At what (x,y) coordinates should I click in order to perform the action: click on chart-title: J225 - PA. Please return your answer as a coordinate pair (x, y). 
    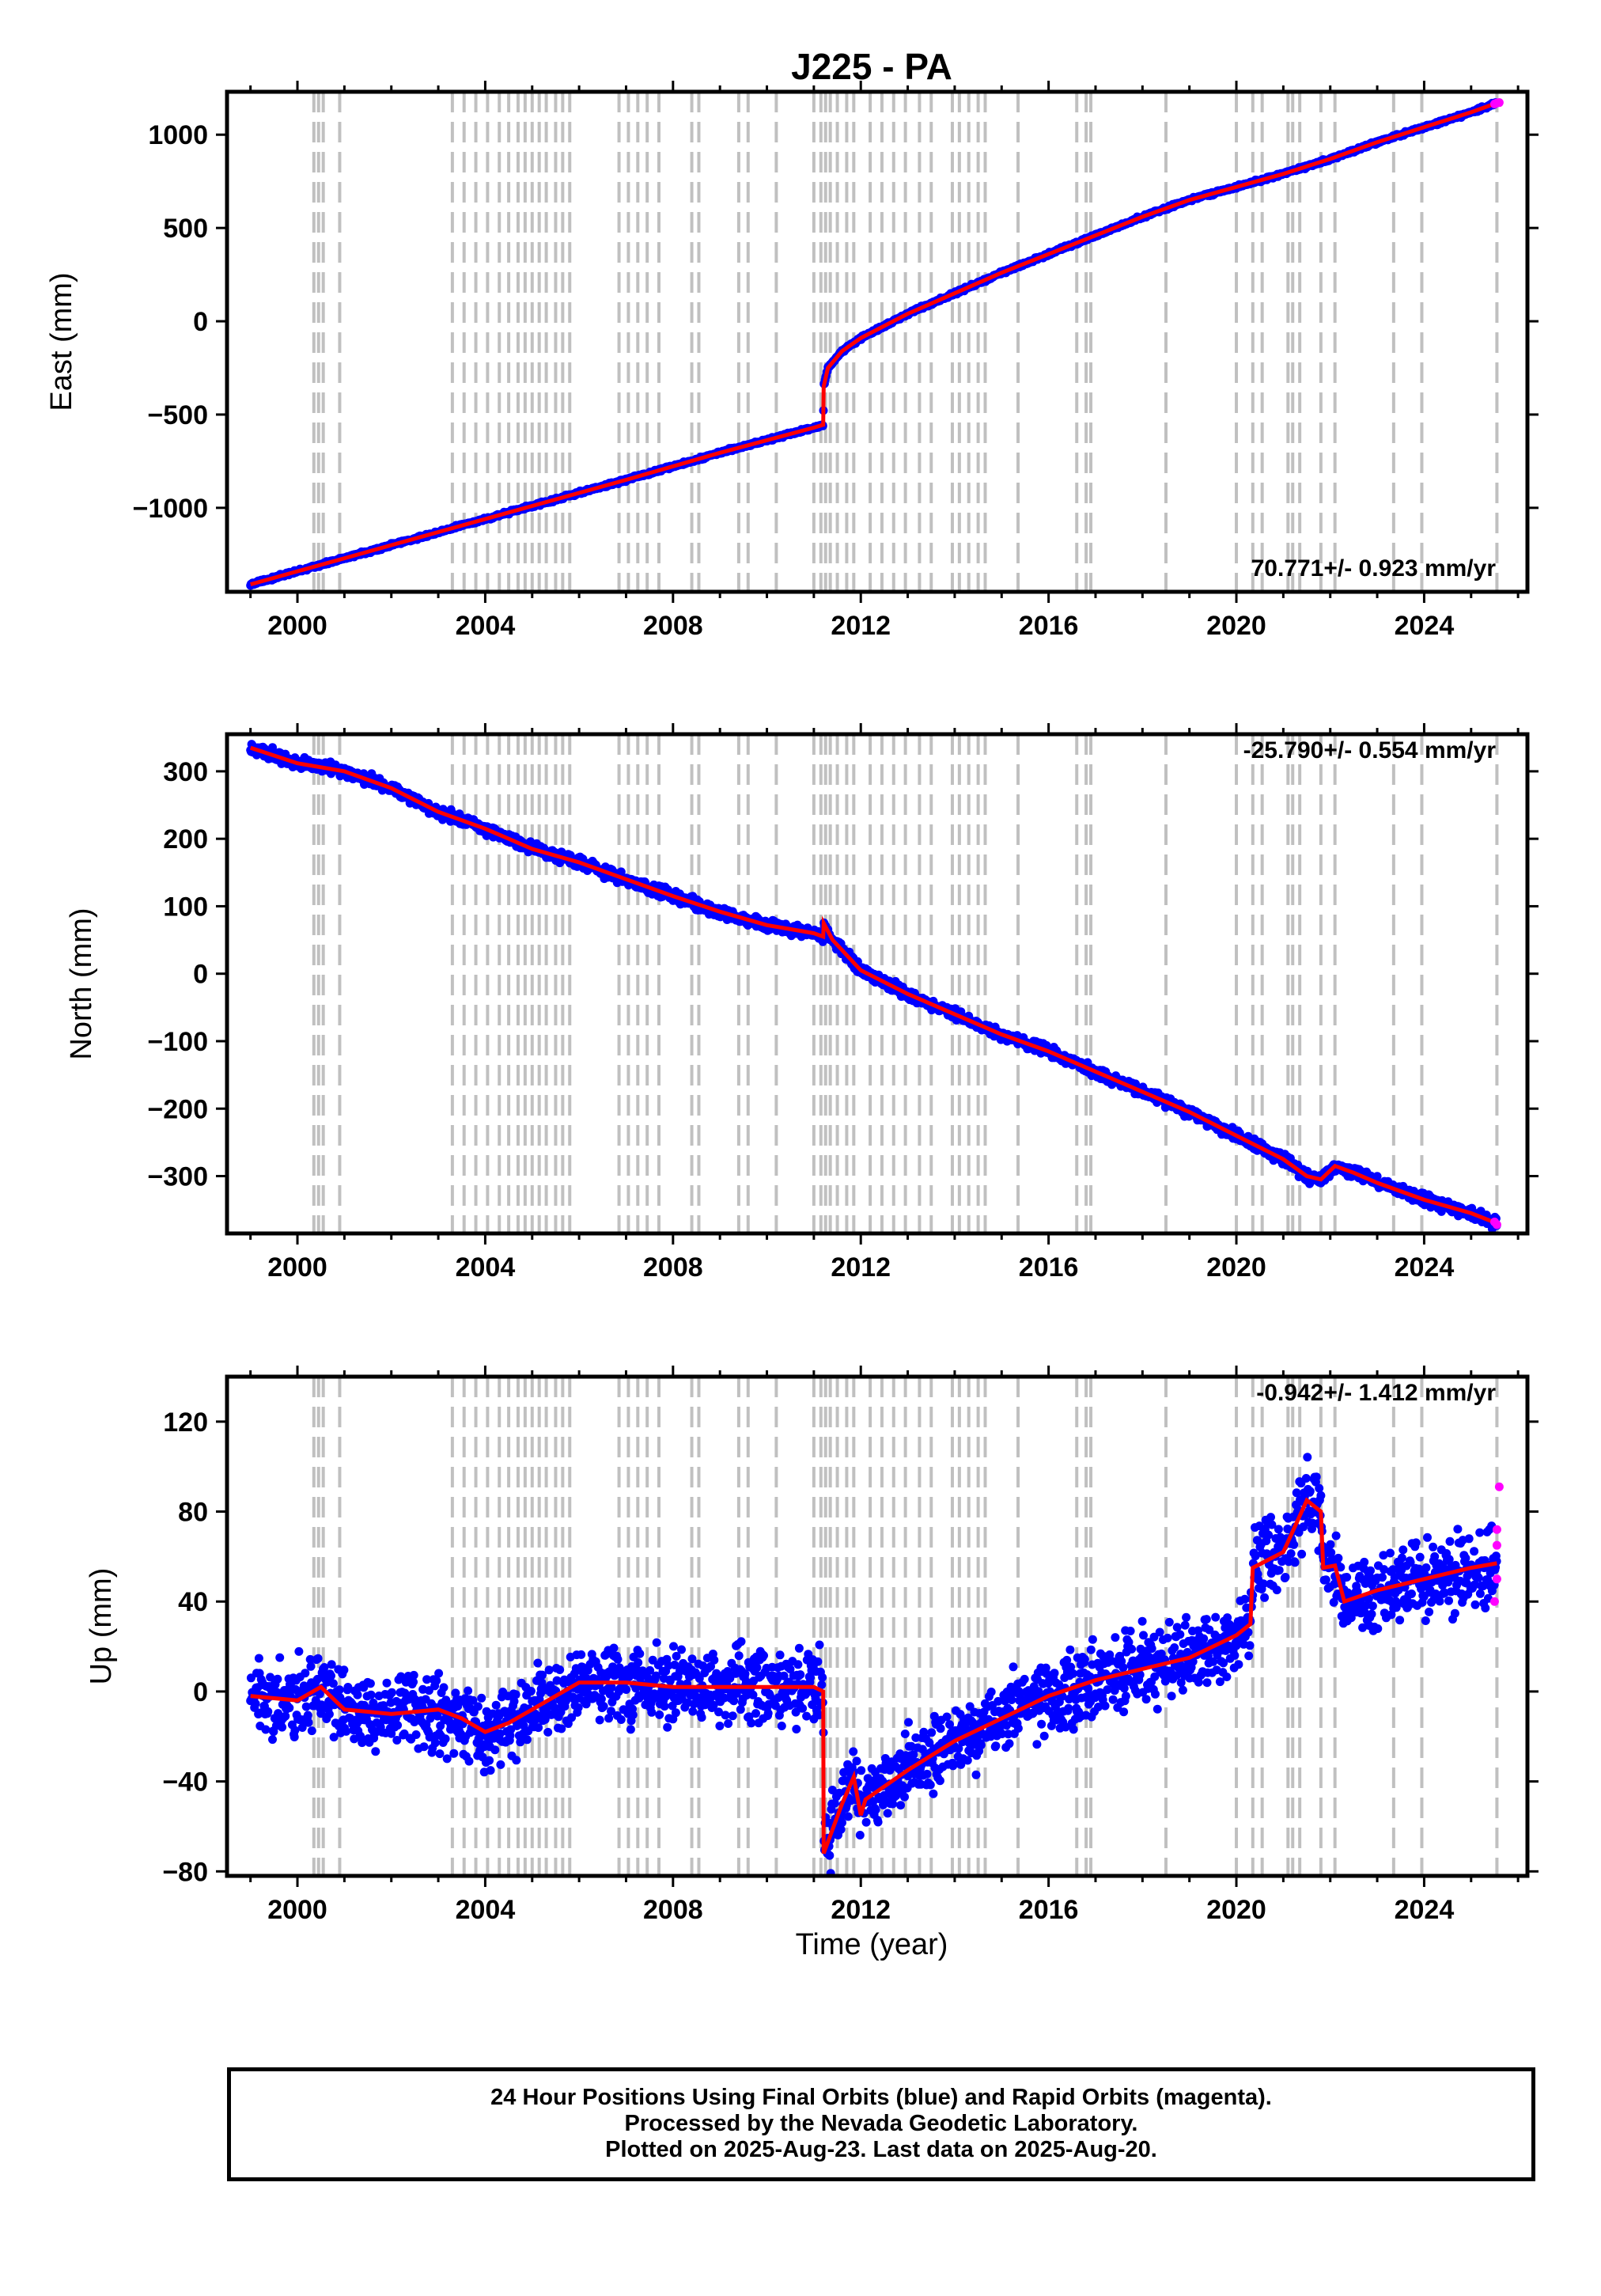
    Looking at the image, I should click on (871, 66).